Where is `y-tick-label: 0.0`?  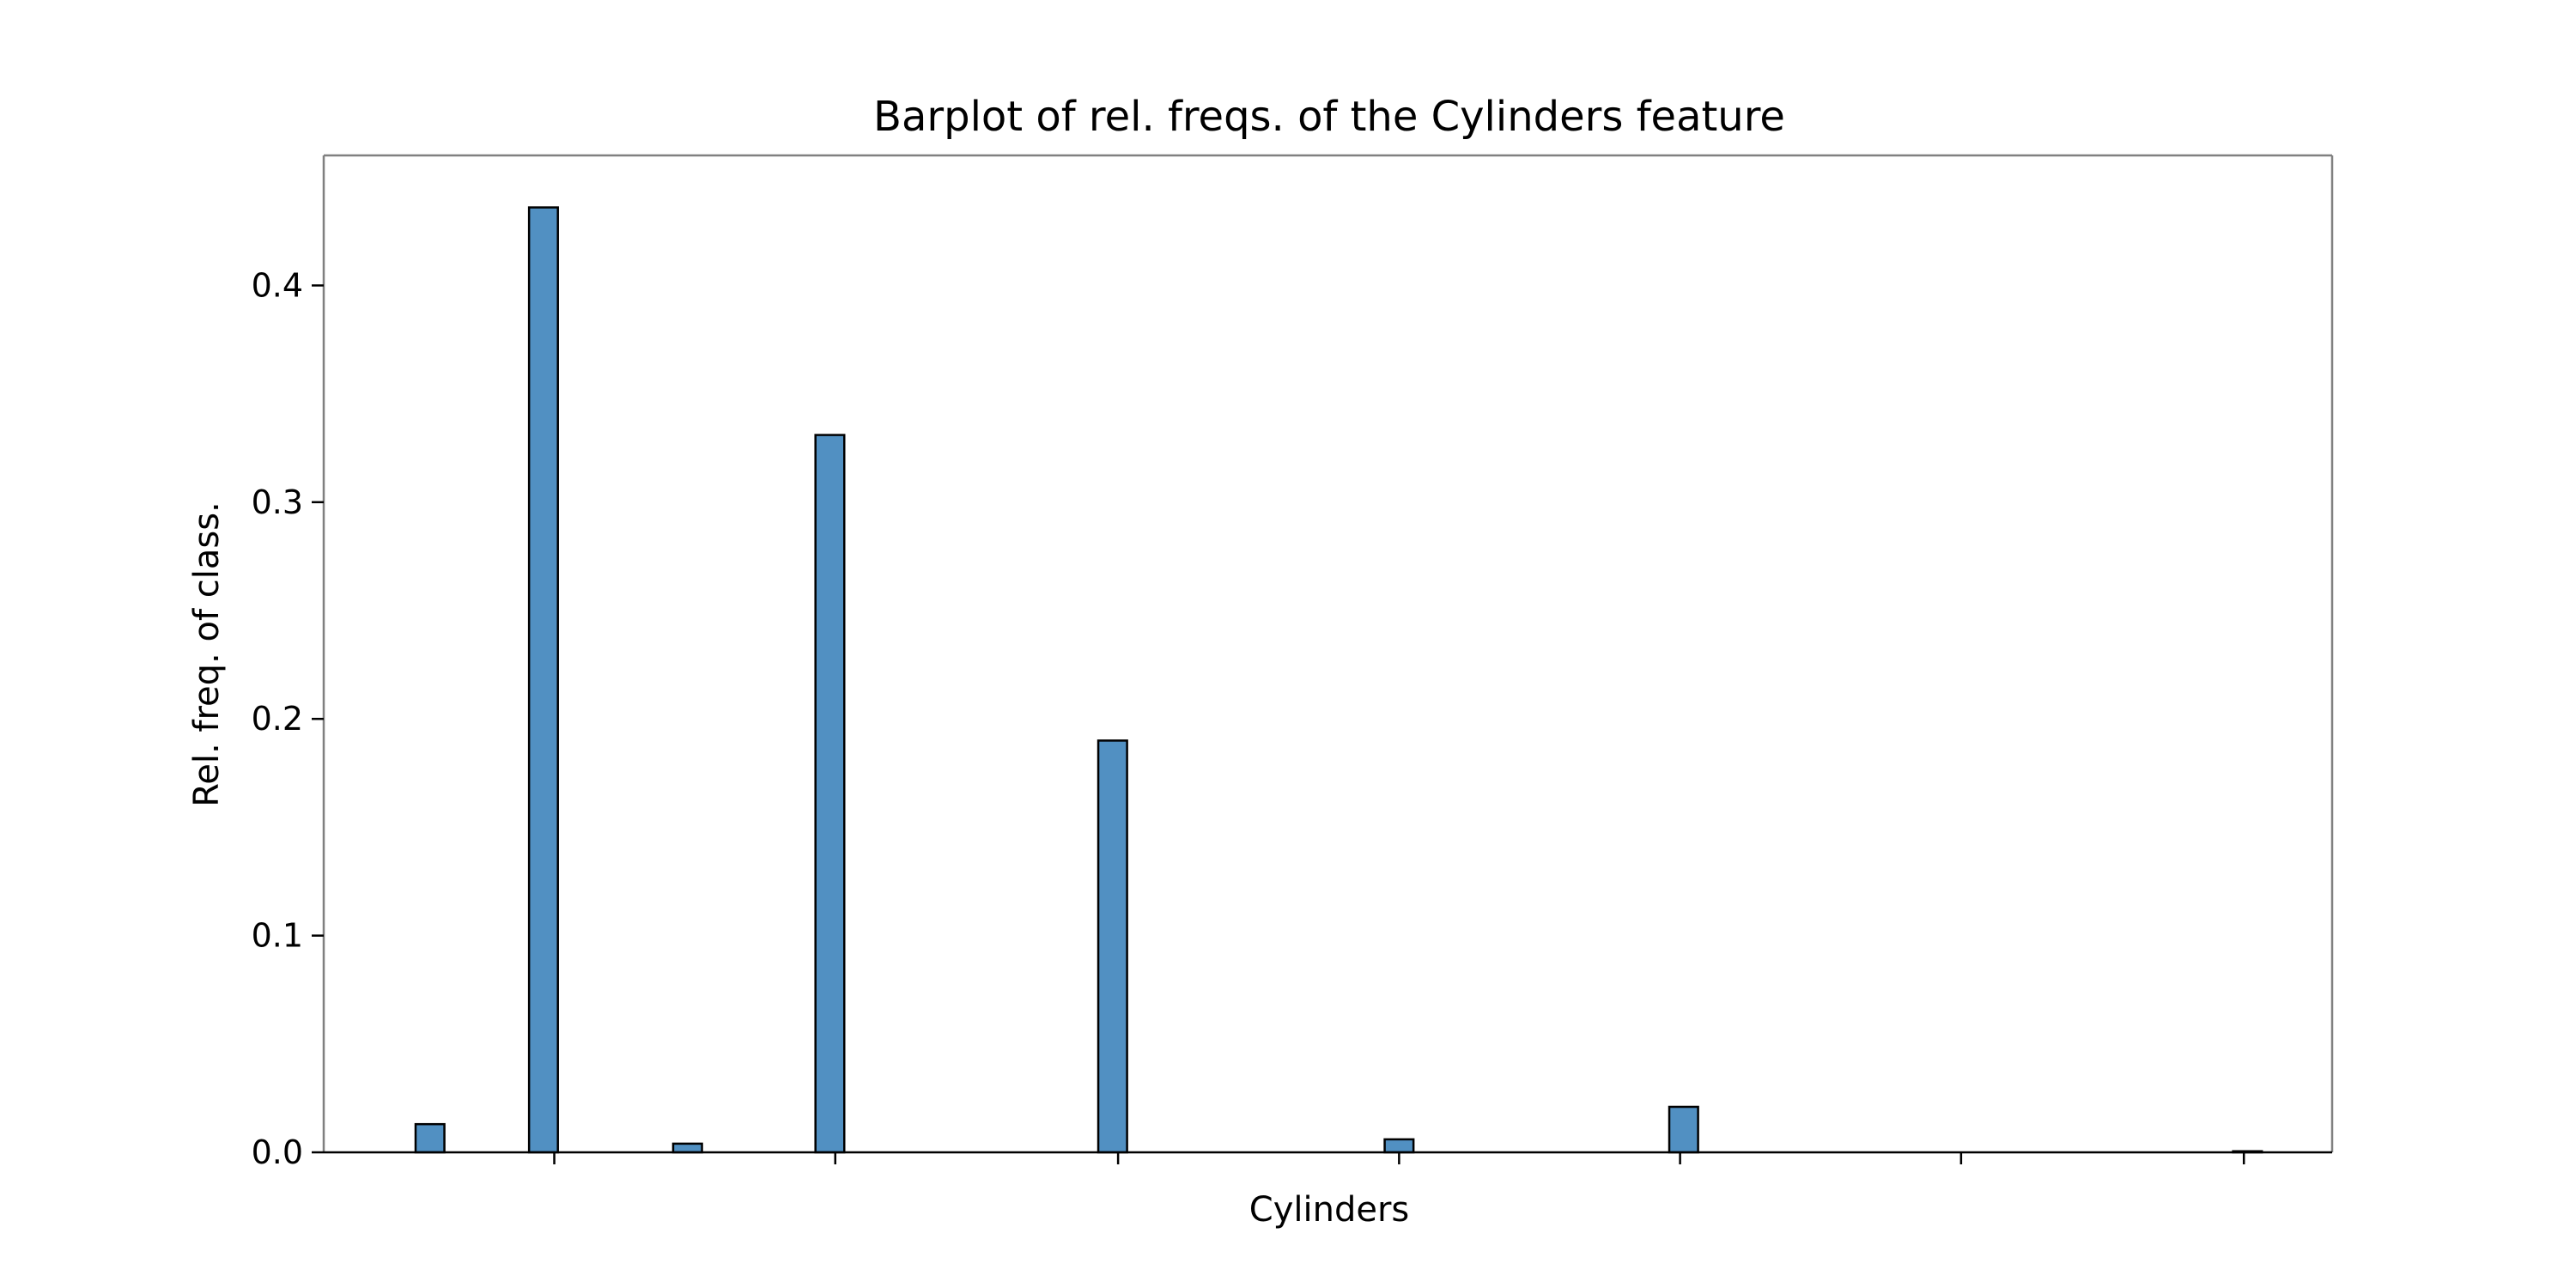
y-tick-label: 0.0 is located at coordinates (278, 1152).